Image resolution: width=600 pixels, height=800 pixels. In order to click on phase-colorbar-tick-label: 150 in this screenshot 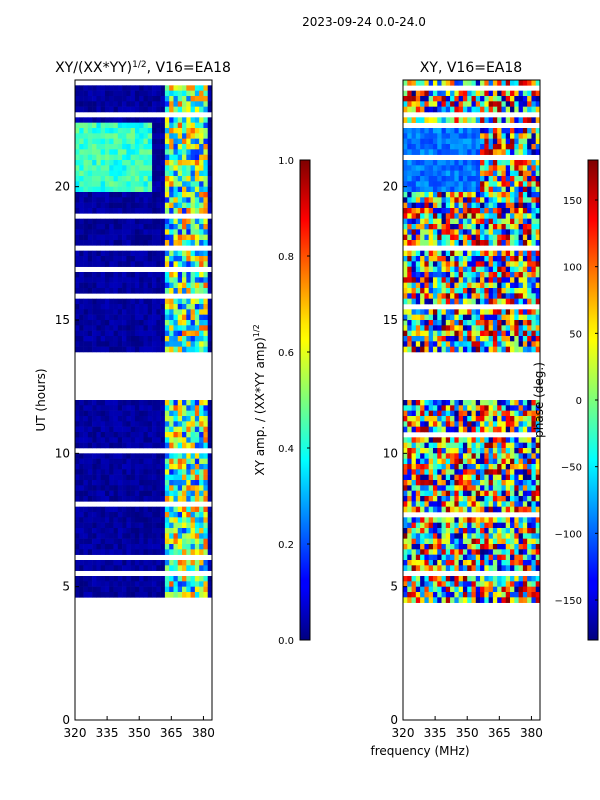, I will do `click(572, 201)`.